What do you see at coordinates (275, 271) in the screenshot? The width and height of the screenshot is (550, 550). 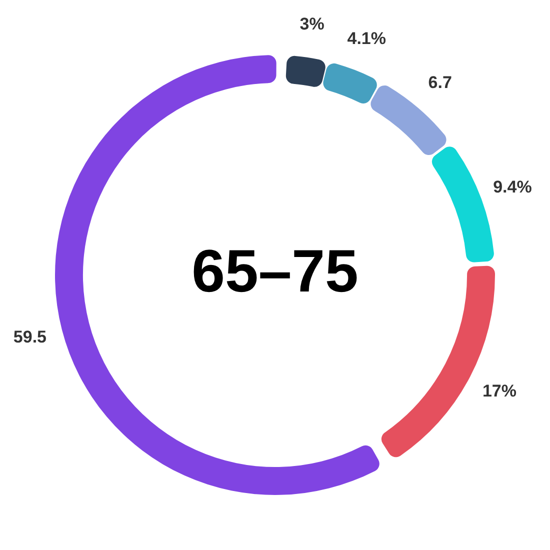 I see `text: 65–75` at bounding box center [275, 271].